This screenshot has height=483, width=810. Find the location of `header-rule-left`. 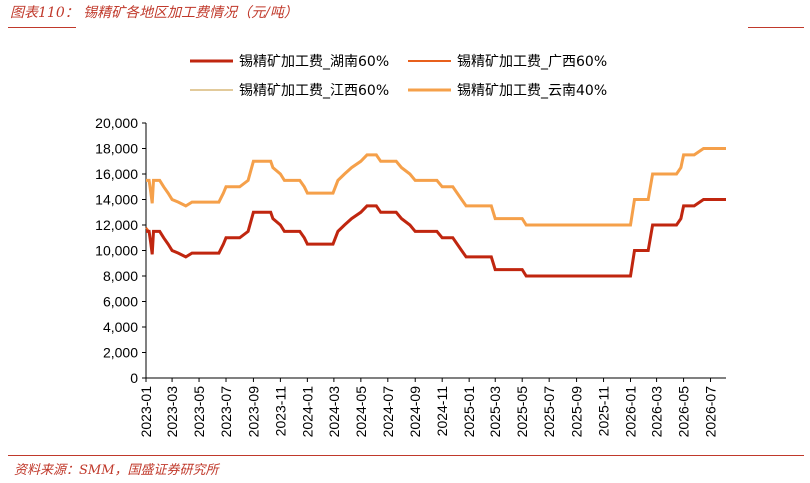

header-rule-left is located at coordinates (42, 27).